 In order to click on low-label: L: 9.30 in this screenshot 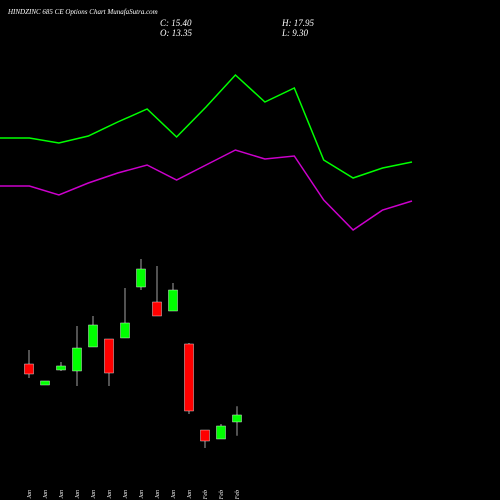, I will do `click(295, 33)`.